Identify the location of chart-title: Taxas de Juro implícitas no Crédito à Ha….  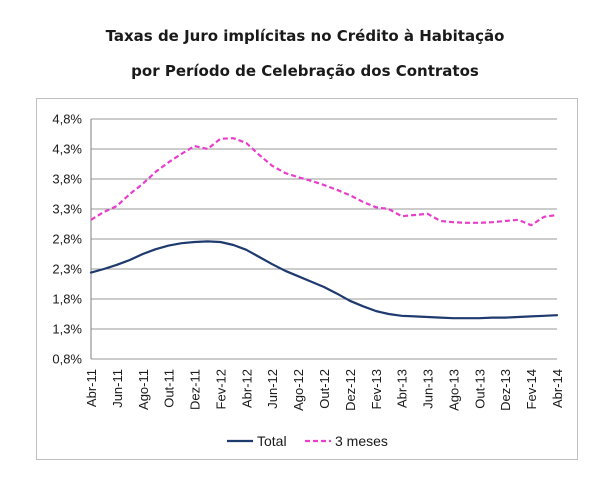
(305, 36).